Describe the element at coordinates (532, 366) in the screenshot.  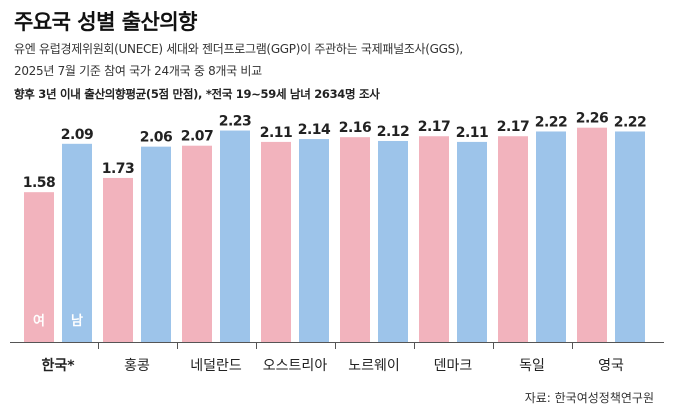
I see `category-label-6: 독일` at that location.